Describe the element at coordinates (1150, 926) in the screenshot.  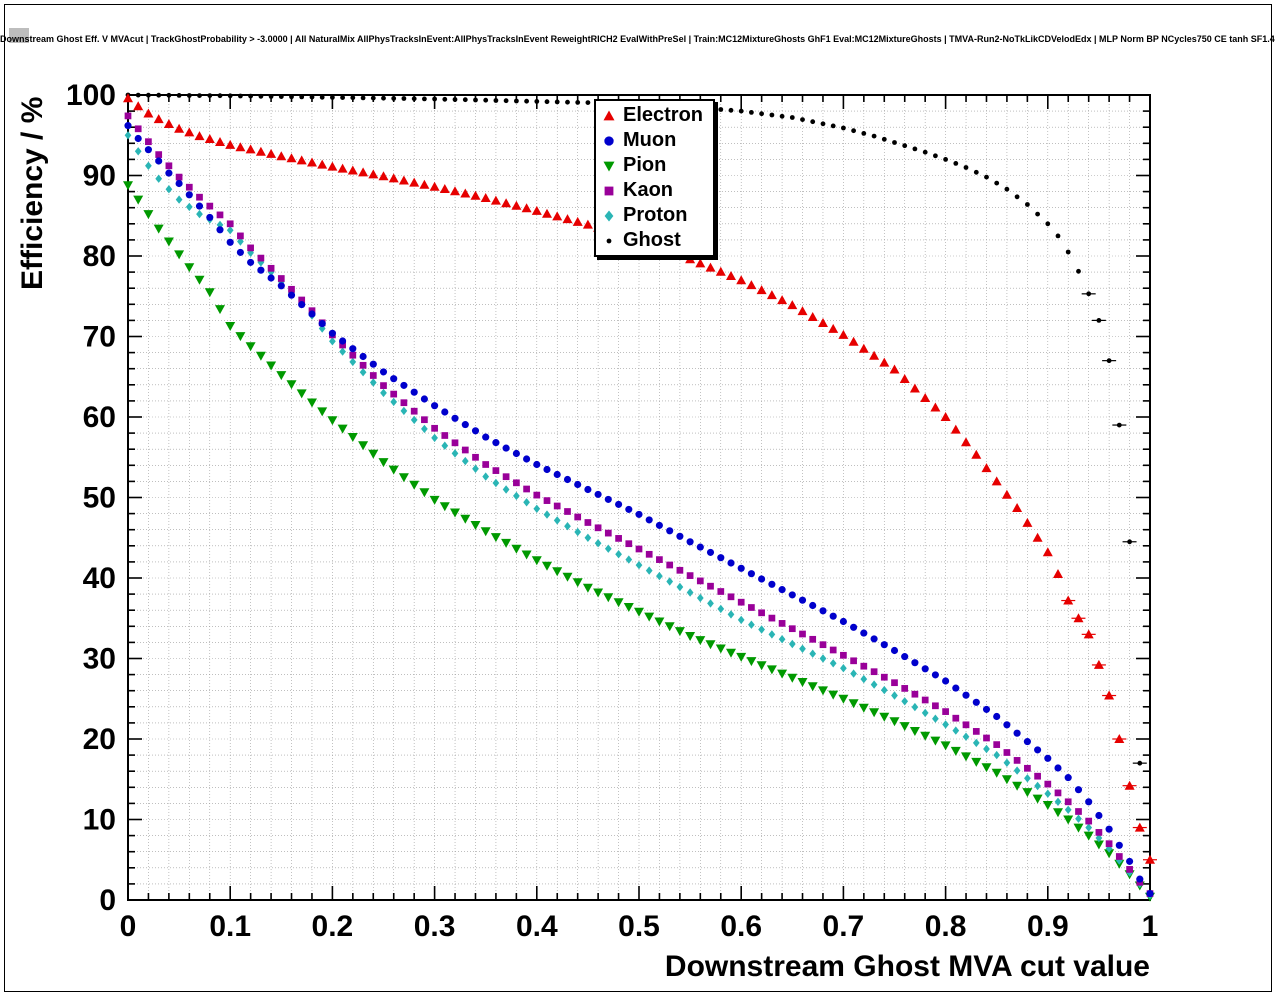
I see `x-tick-label: 1` at that location.